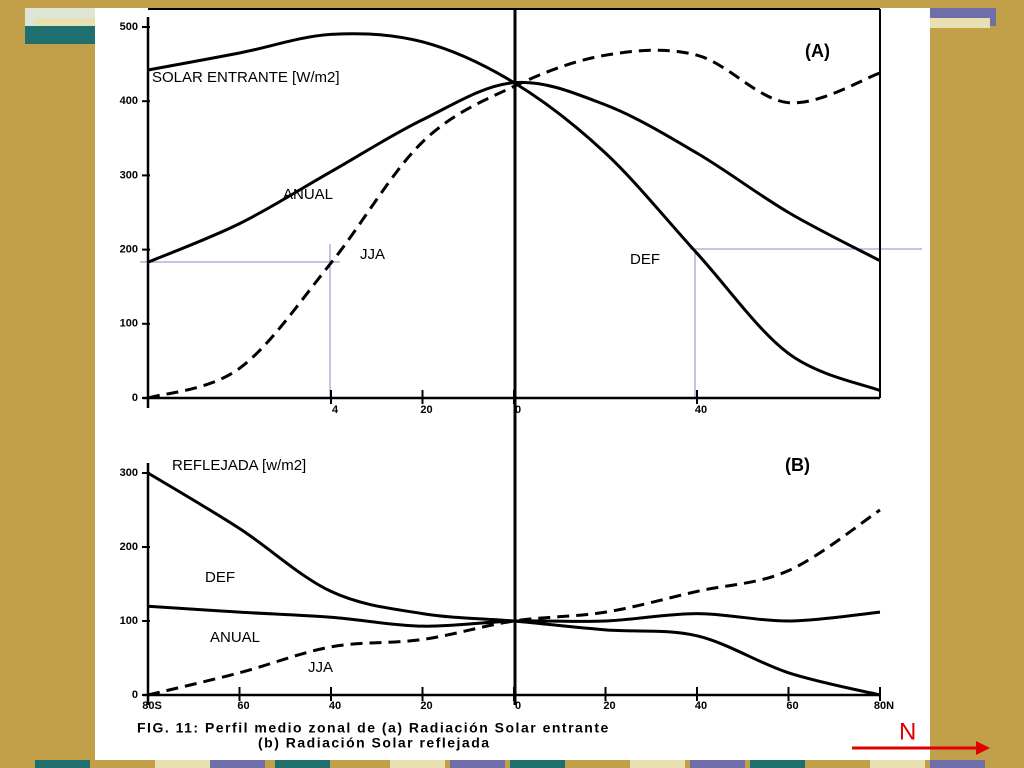  What do you see at coordinates (907, 731) in the screenshot?
I see `compass-label: N` at bounding box center [907, 731].